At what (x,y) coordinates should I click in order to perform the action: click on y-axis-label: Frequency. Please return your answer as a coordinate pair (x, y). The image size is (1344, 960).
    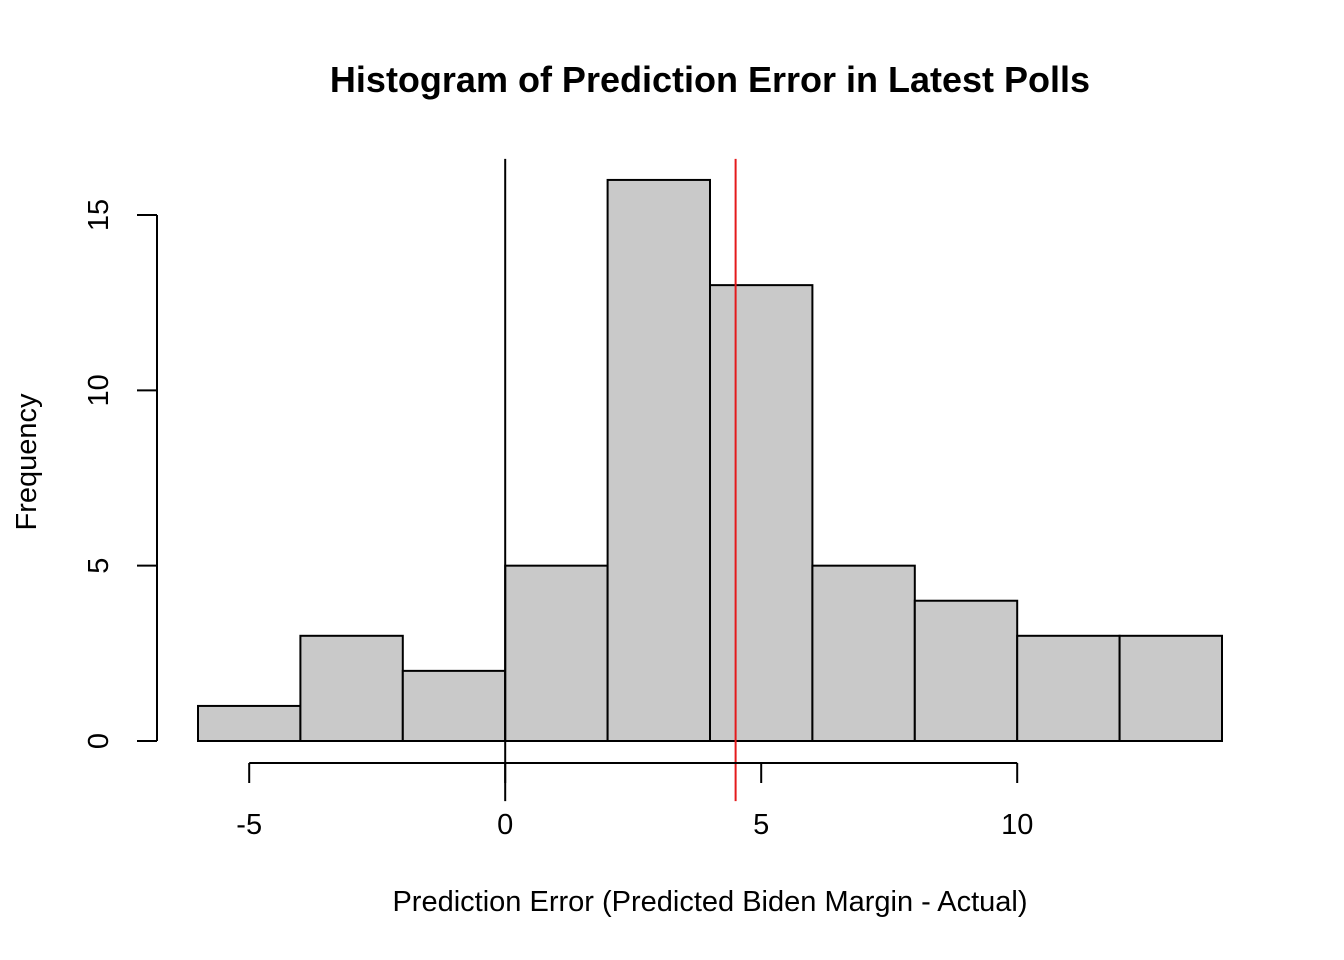
    Looking at the image, I should click on (27, 462).